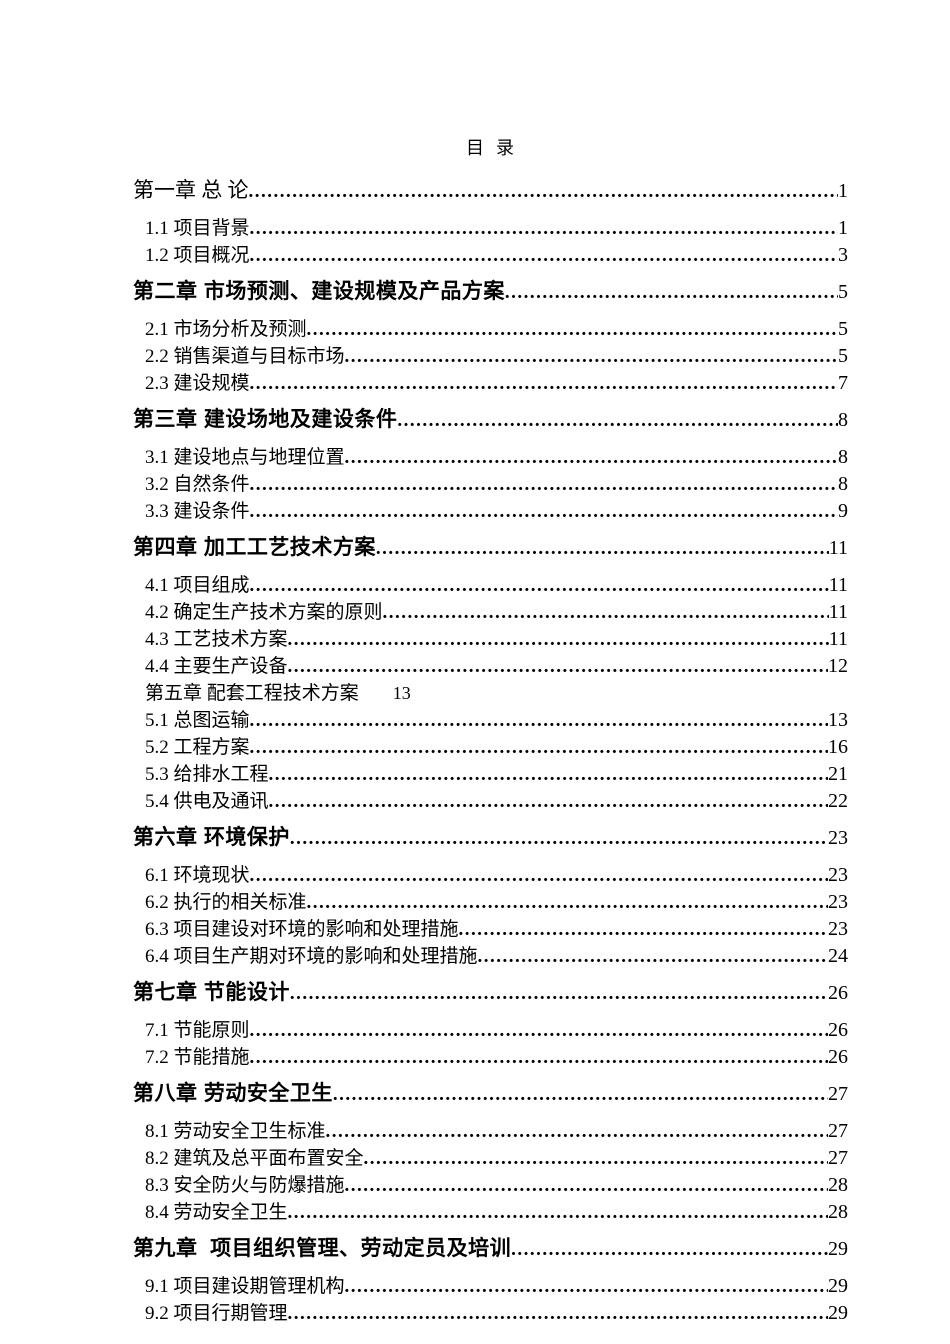 Image resolution: width=950 pixels, height=1344 pixels. Describe the element at coordinates (490, 875) in the screenshot. I see `toc-entry: 6.1 环境现状 23` at that location.